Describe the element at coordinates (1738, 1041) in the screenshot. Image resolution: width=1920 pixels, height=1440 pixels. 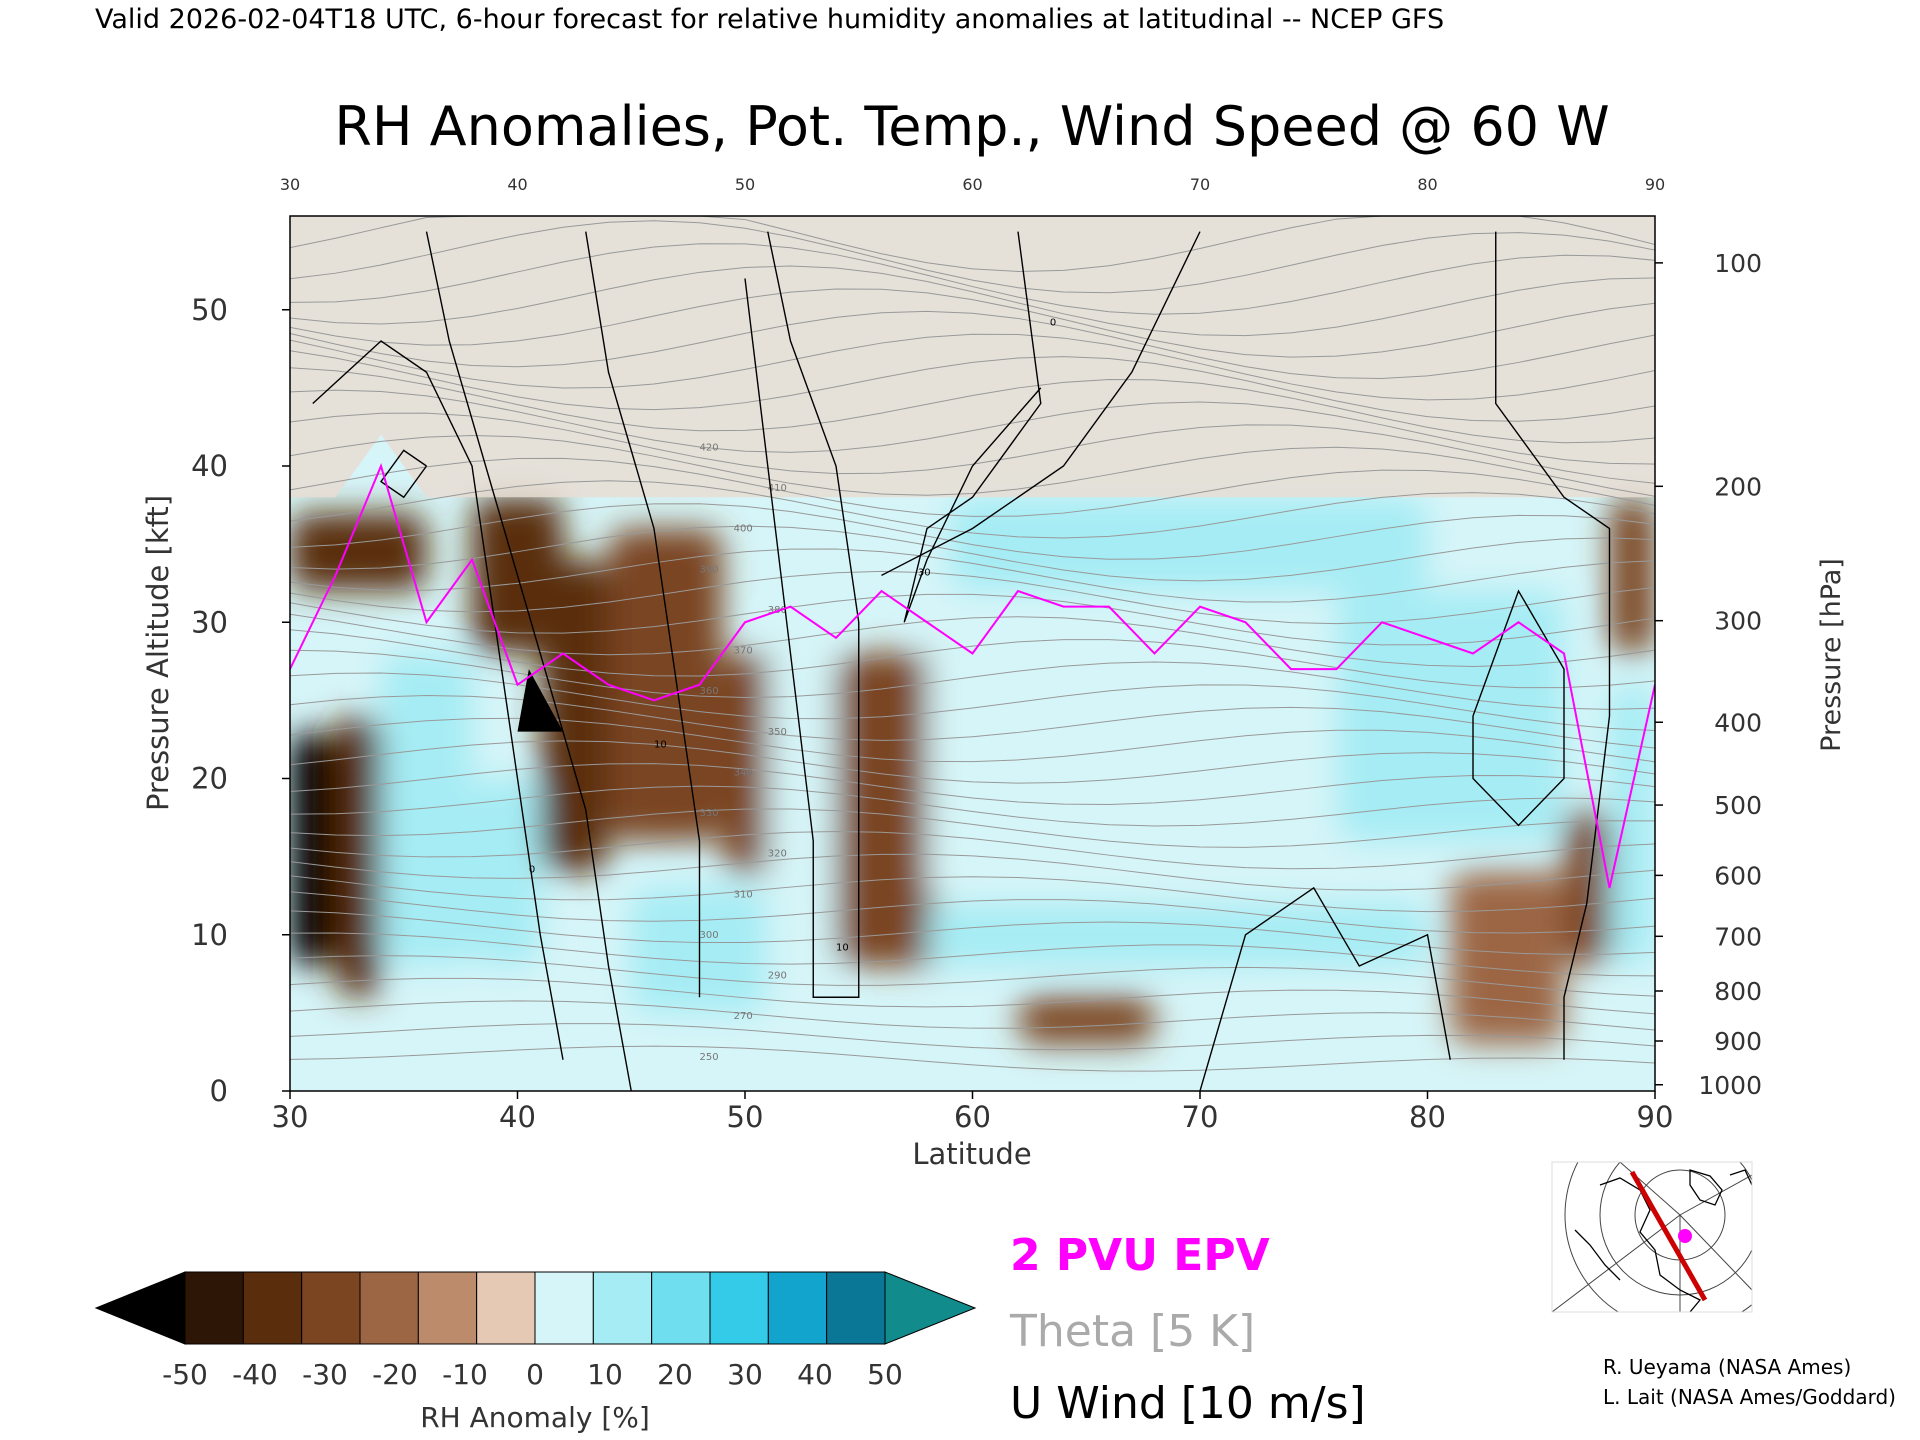
I see `pressure-tick-label: 900` at that location.